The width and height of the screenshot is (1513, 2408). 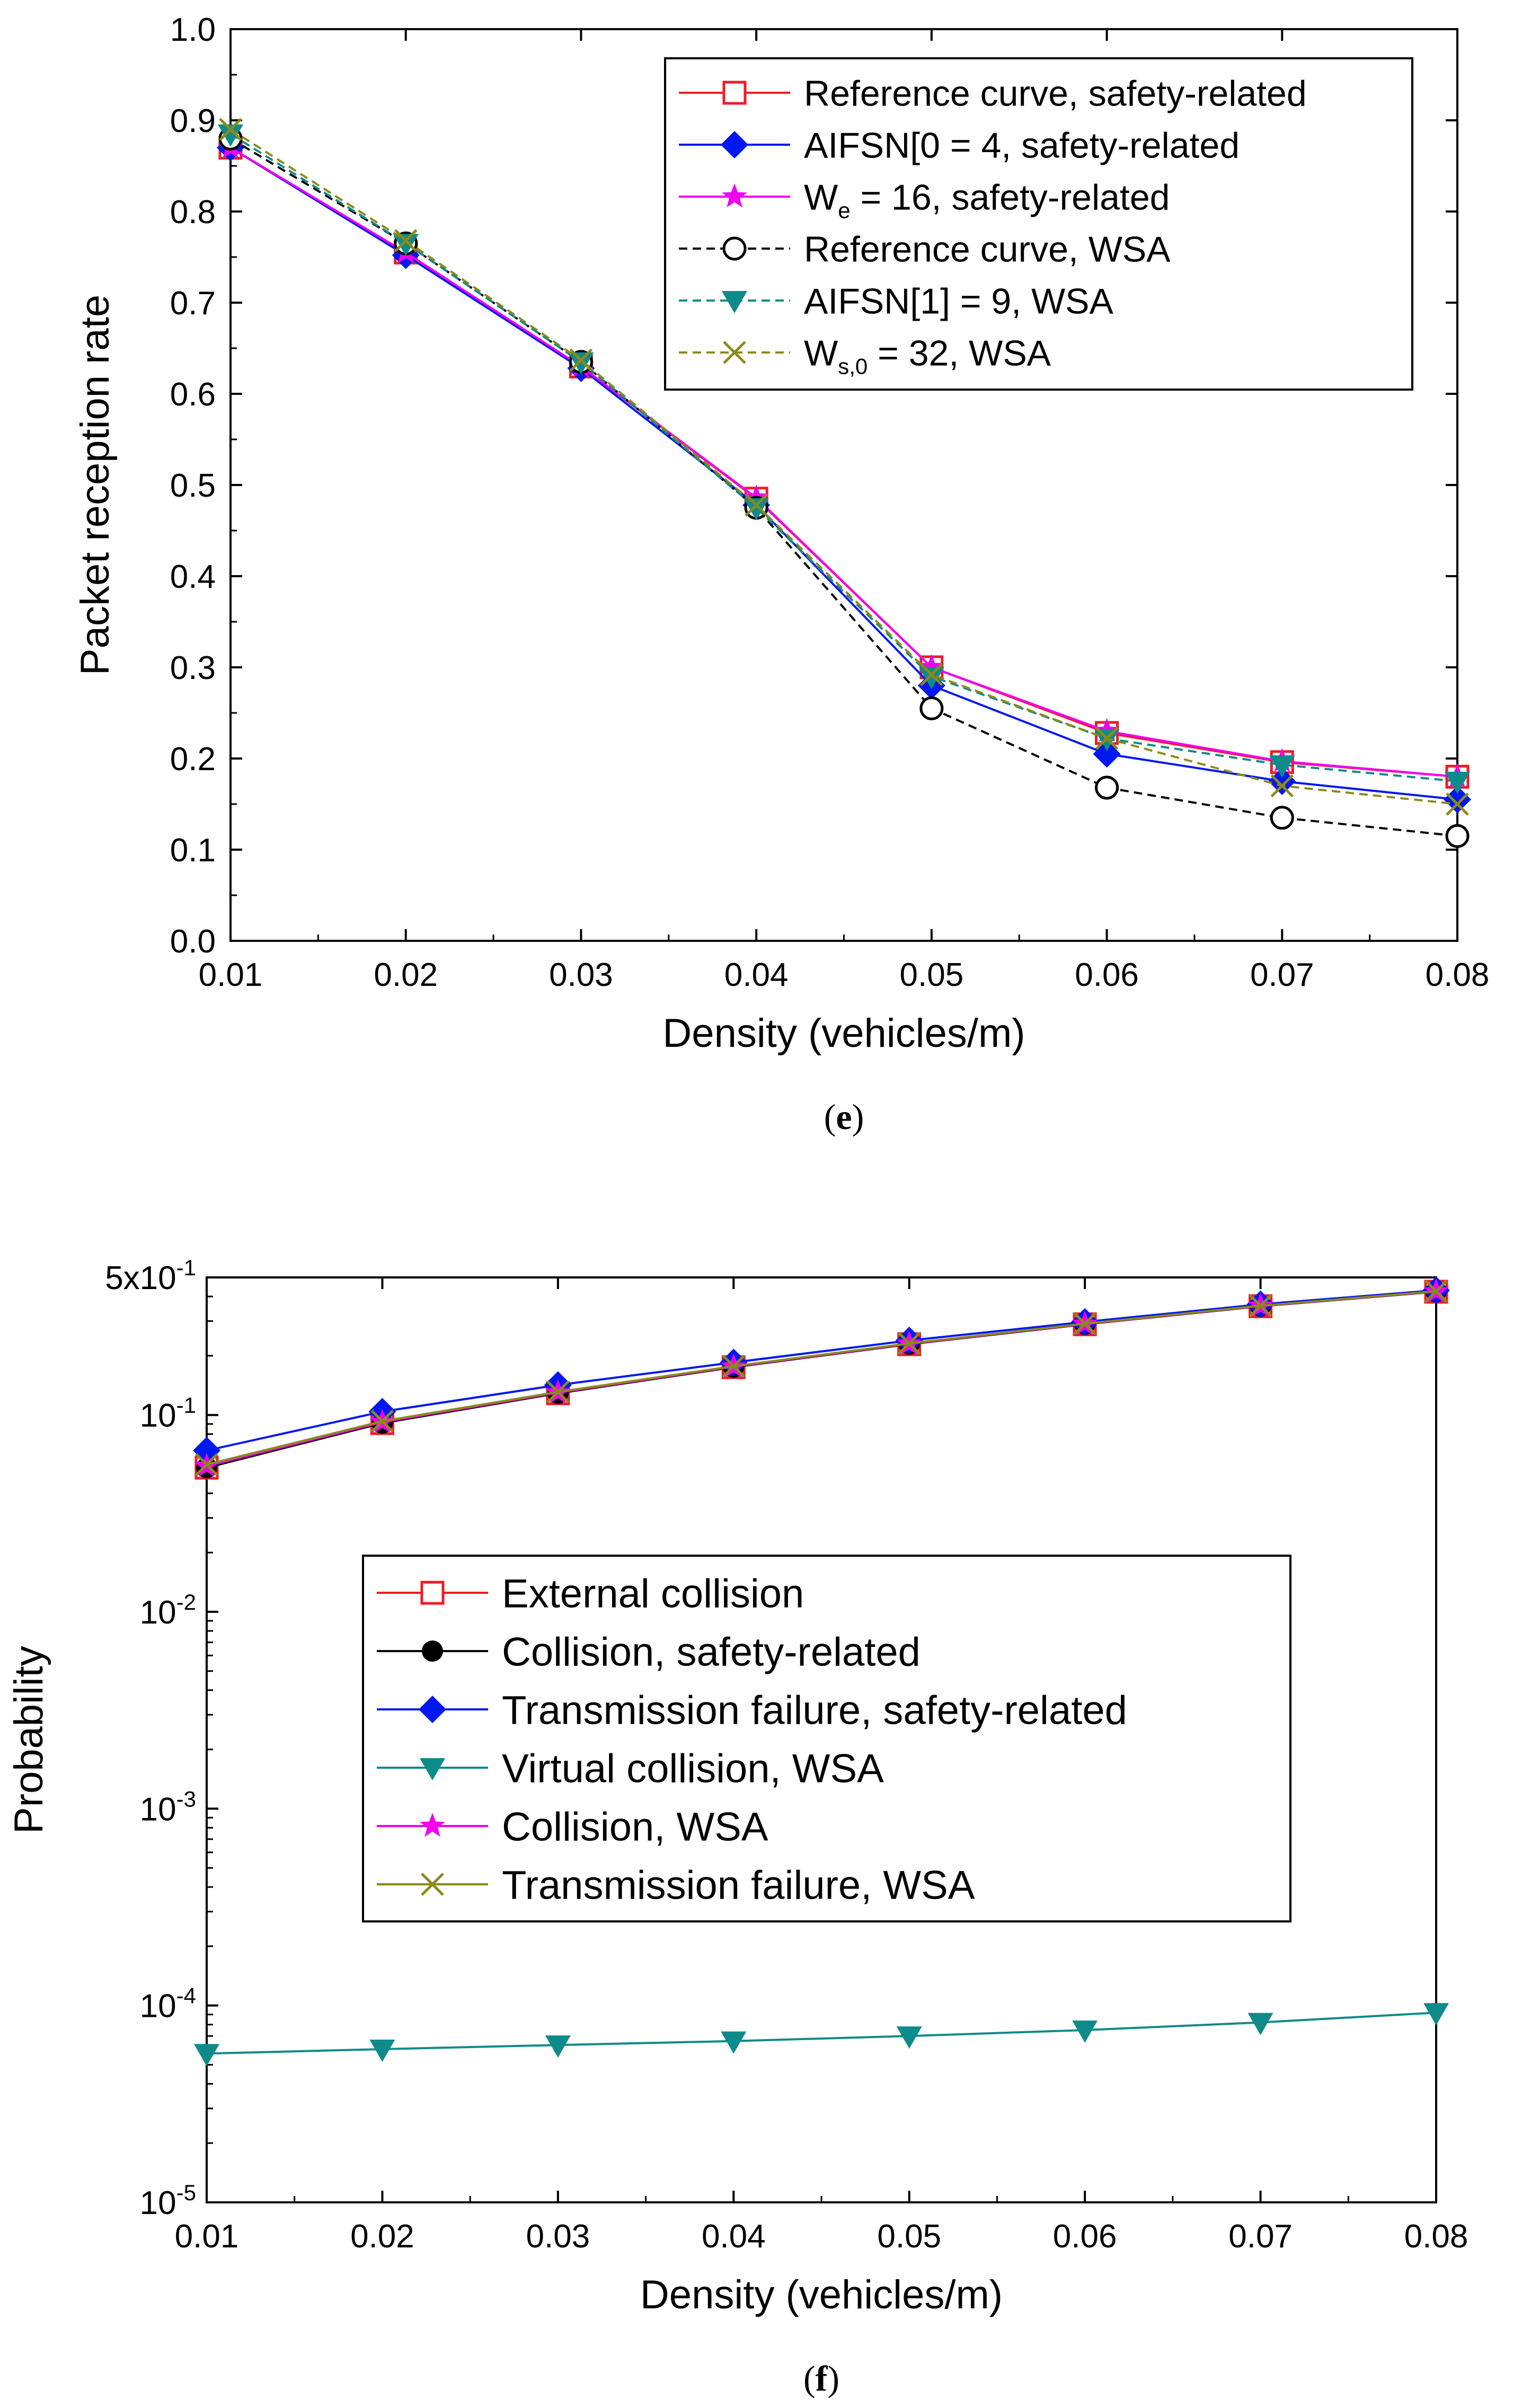 What do you see at coordinates (712, 1652) in the screenshot?
I see `legend-label: Collision, safety-related` at bounding box center [712, 1652].